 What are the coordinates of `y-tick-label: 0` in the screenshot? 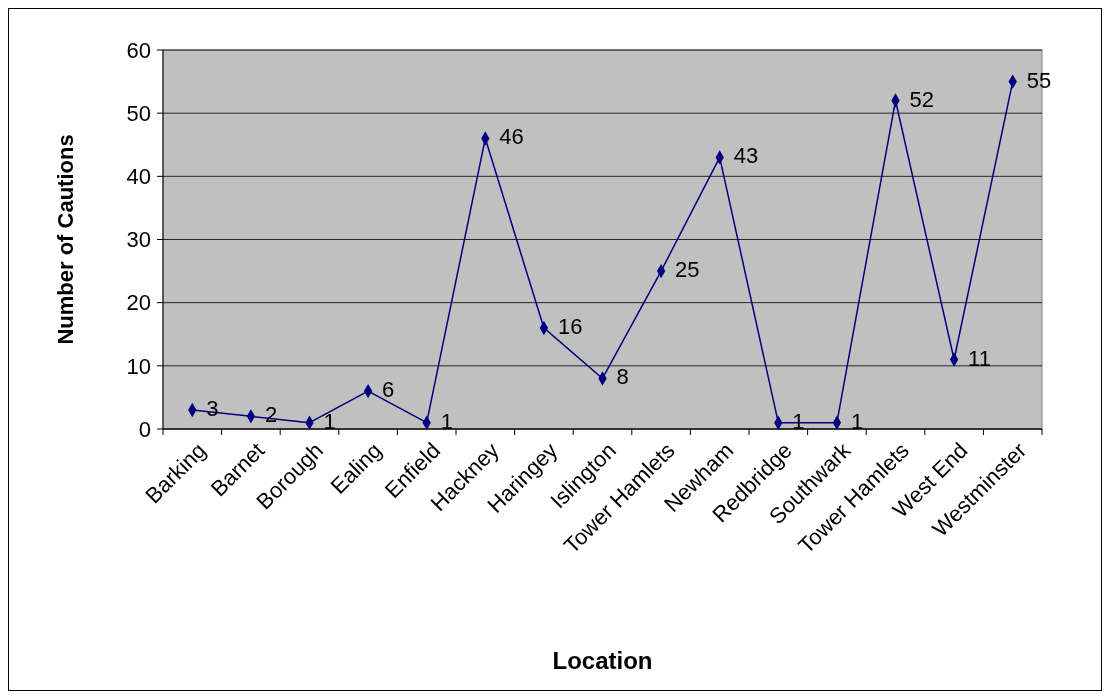 It's located at (144, 429).